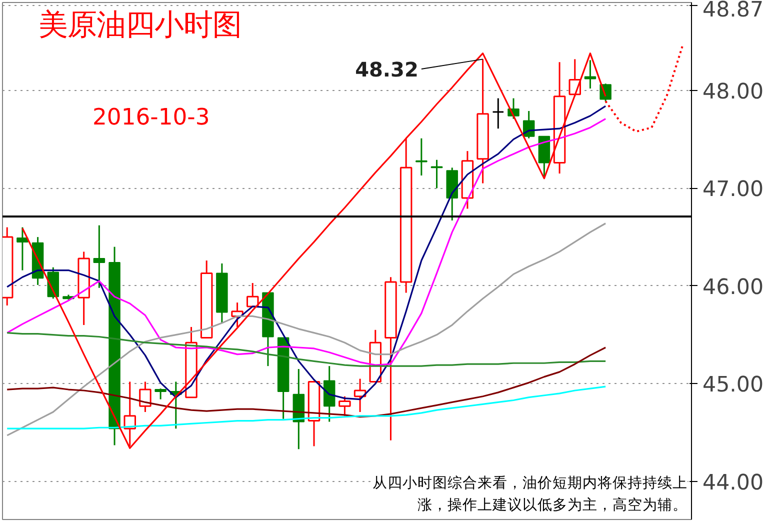 The width and height of the screenshot is (766, 521). What do you see at coordinates (733, 385) in the screenshot?
I see `y-tick-label: 45.00` at bounding box center [733, 385].